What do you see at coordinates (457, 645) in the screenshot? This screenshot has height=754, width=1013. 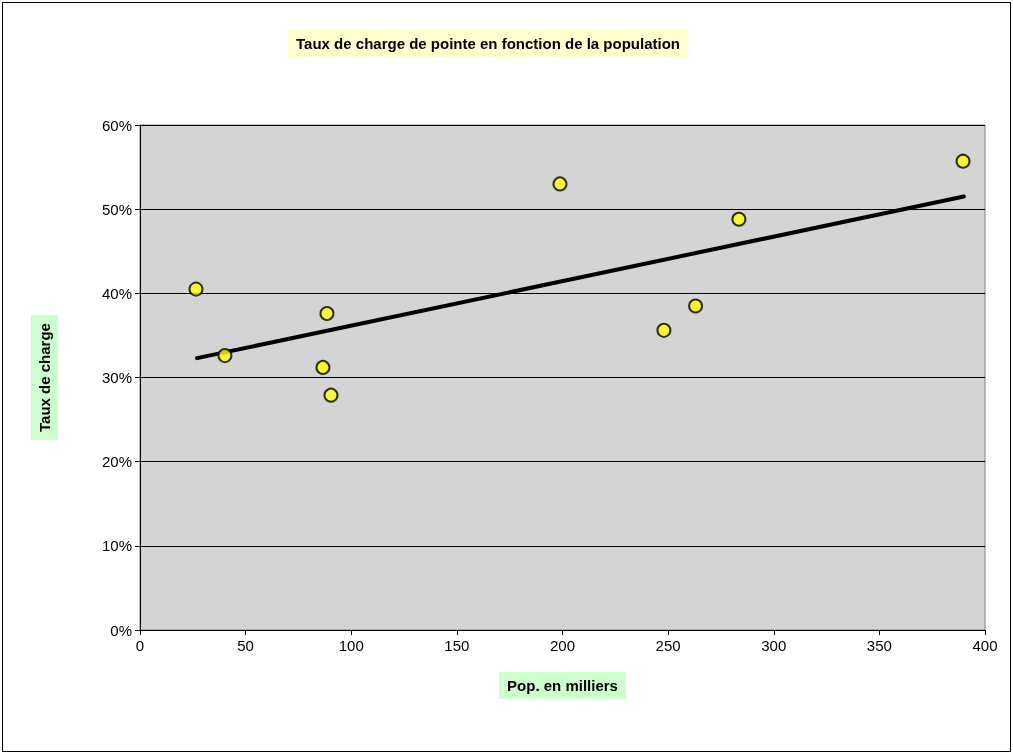 I see `x-tick-label: 150` at bounding box center [457, 645].